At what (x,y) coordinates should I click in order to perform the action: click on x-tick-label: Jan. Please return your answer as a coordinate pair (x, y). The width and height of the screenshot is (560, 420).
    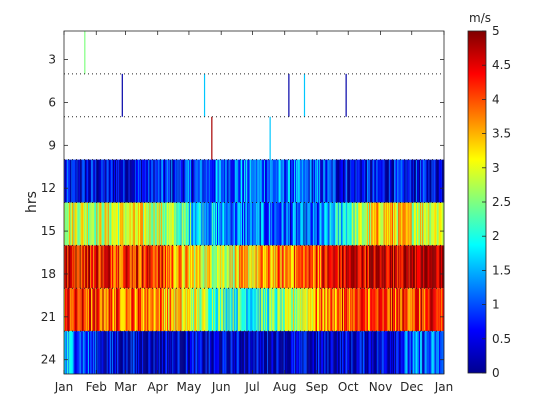
    Looking at the image, I should click on (64, 387).